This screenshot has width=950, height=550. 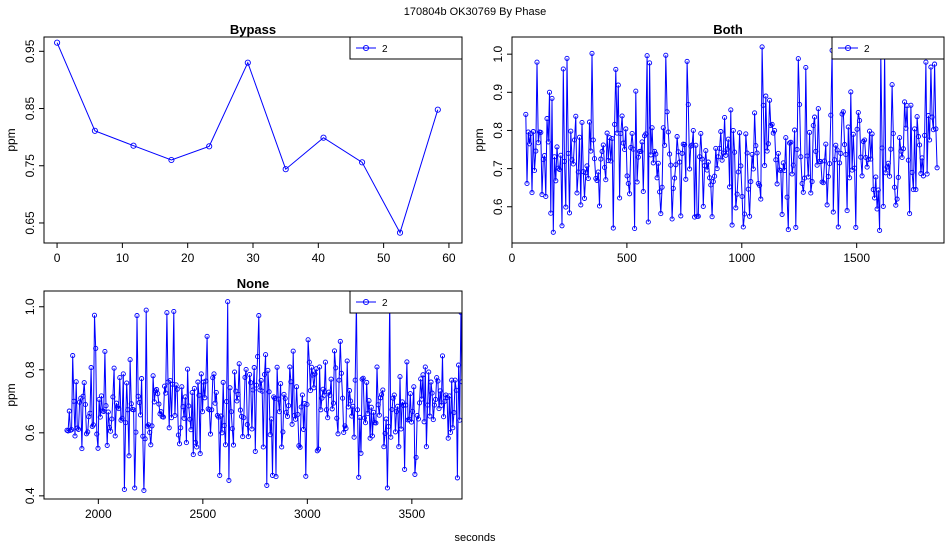 What do you see at coordinates (11, 139) in the screenshot?
I see `y-axis-label: ppm` at bounding box center [11, 139].